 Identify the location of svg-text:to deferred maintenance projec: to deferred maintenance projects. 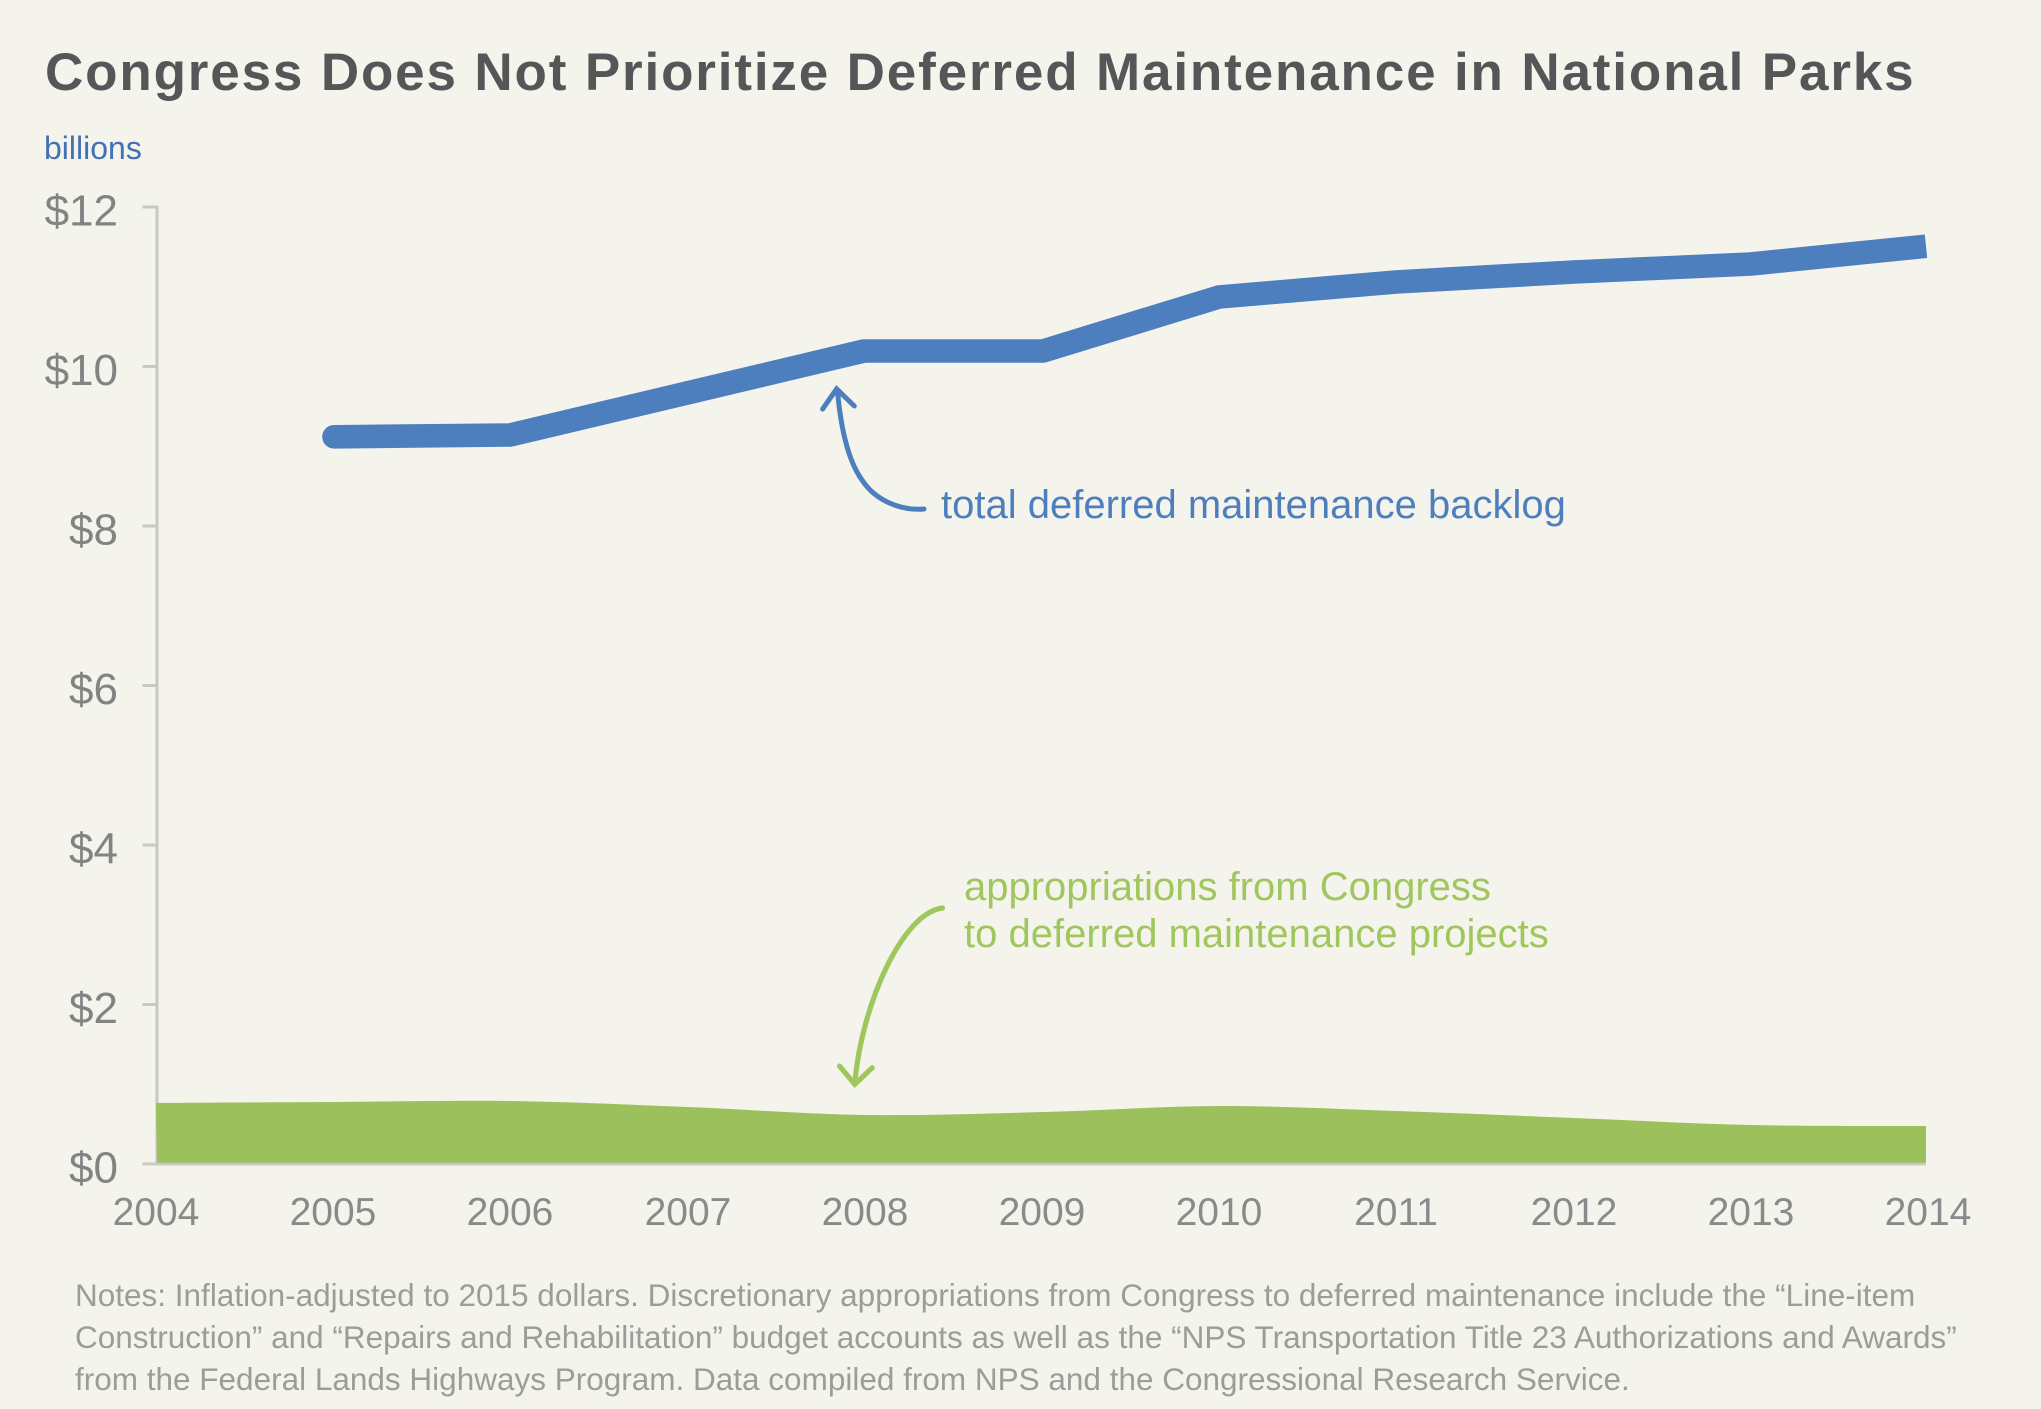
(1256, 934).